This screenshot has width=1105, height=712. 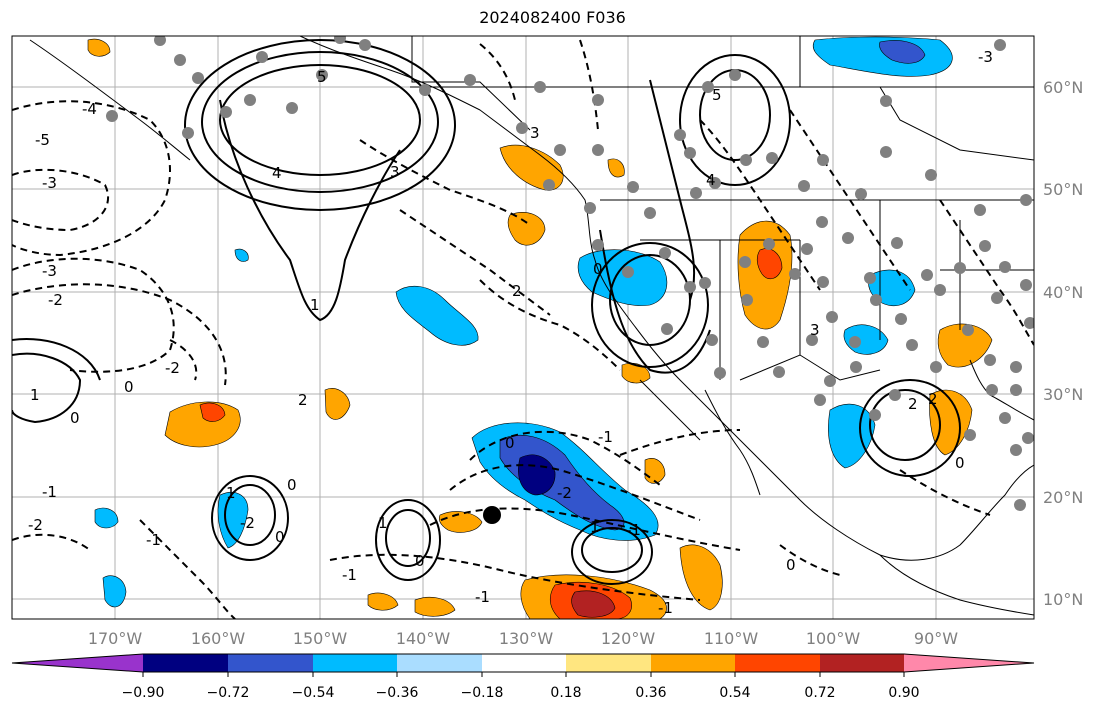 I want to click on svg-text: -5, so click(x=42, y=140).